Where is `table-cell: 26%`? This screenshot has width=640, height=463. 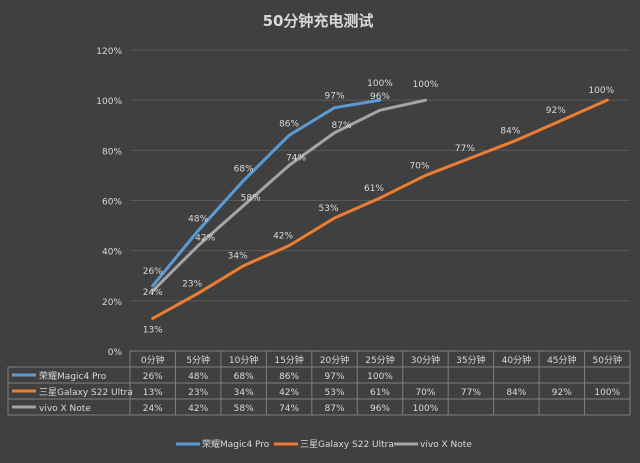 table-cell: 26% is located at coordinates (153, 377).